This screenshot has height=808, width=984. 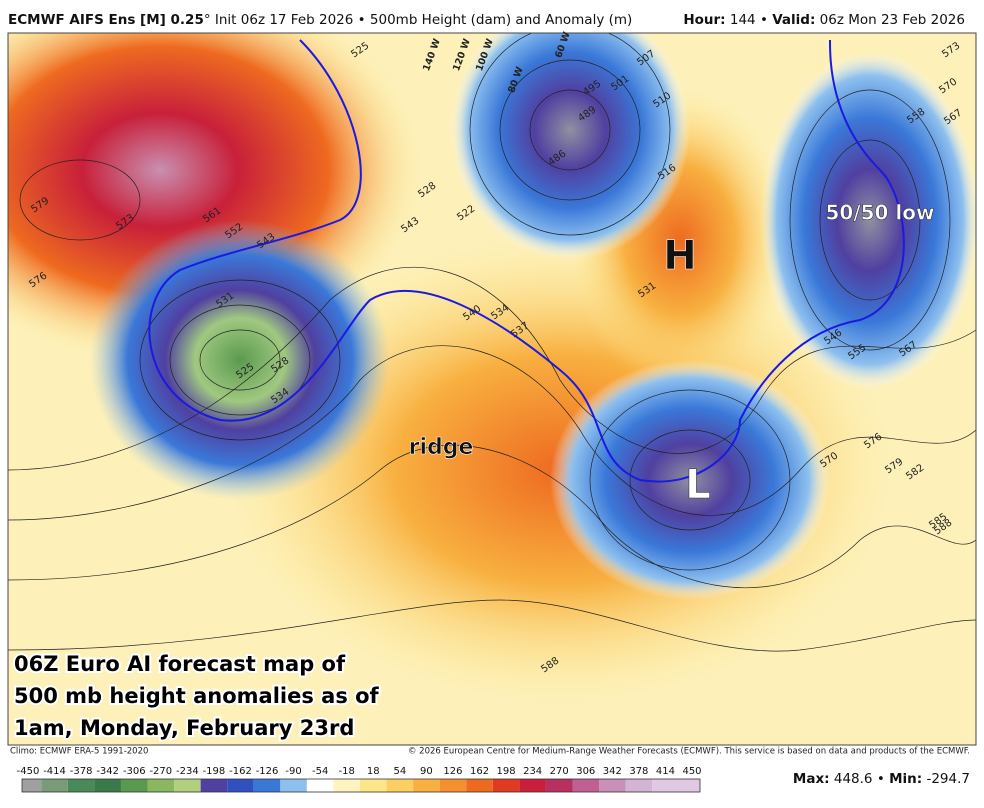 What do you see at coordinates (347, 771) in the screenshot?
I see `colorbar-label: -18` at bounding box center [347, 771].